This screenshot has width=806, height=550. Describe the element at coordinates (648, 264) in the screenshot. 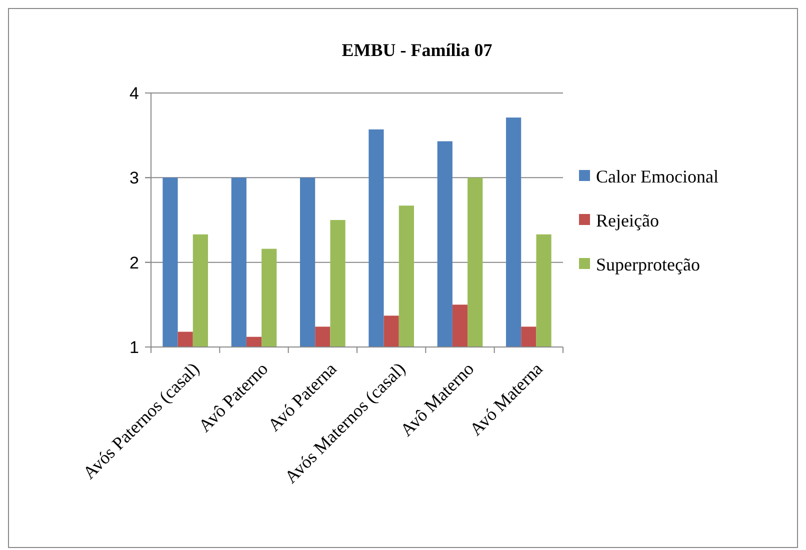

I see `legend-label: Superproteção` at that location.